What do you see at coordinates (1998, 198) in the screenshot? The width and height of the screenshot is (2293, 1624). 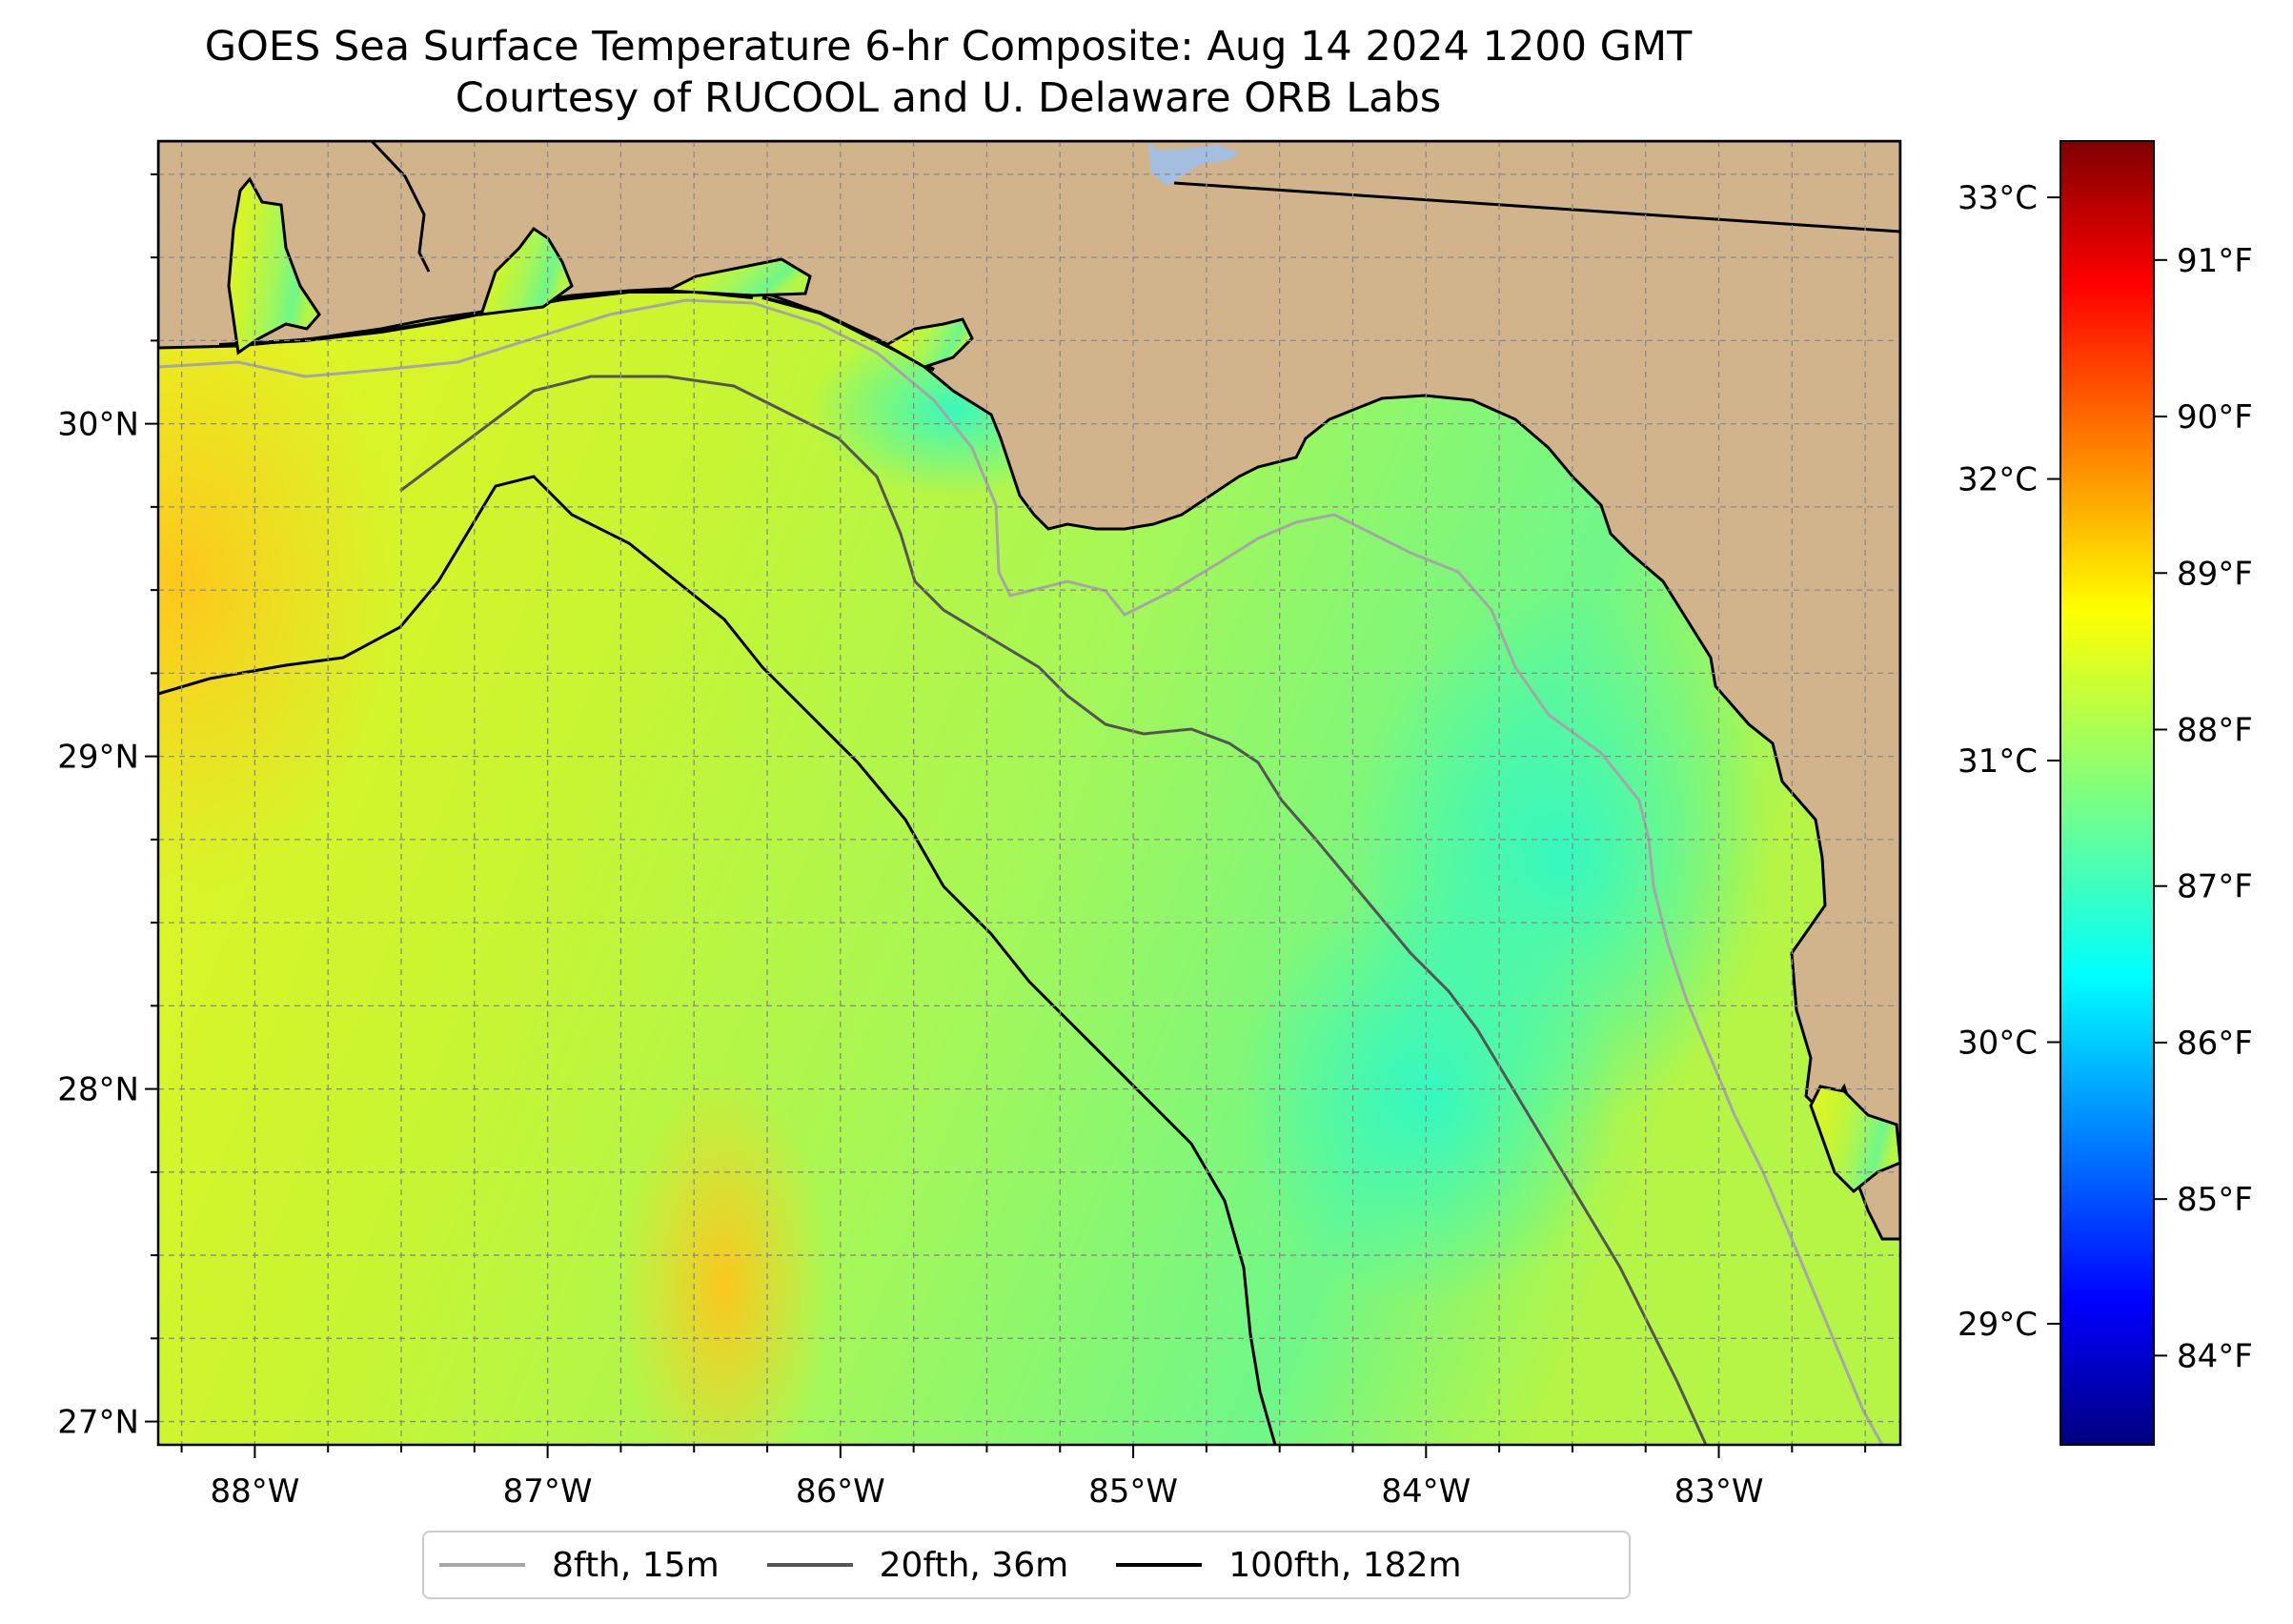 I see `celsius-tick-label: 33°C` at bounding box center [1998, 198].